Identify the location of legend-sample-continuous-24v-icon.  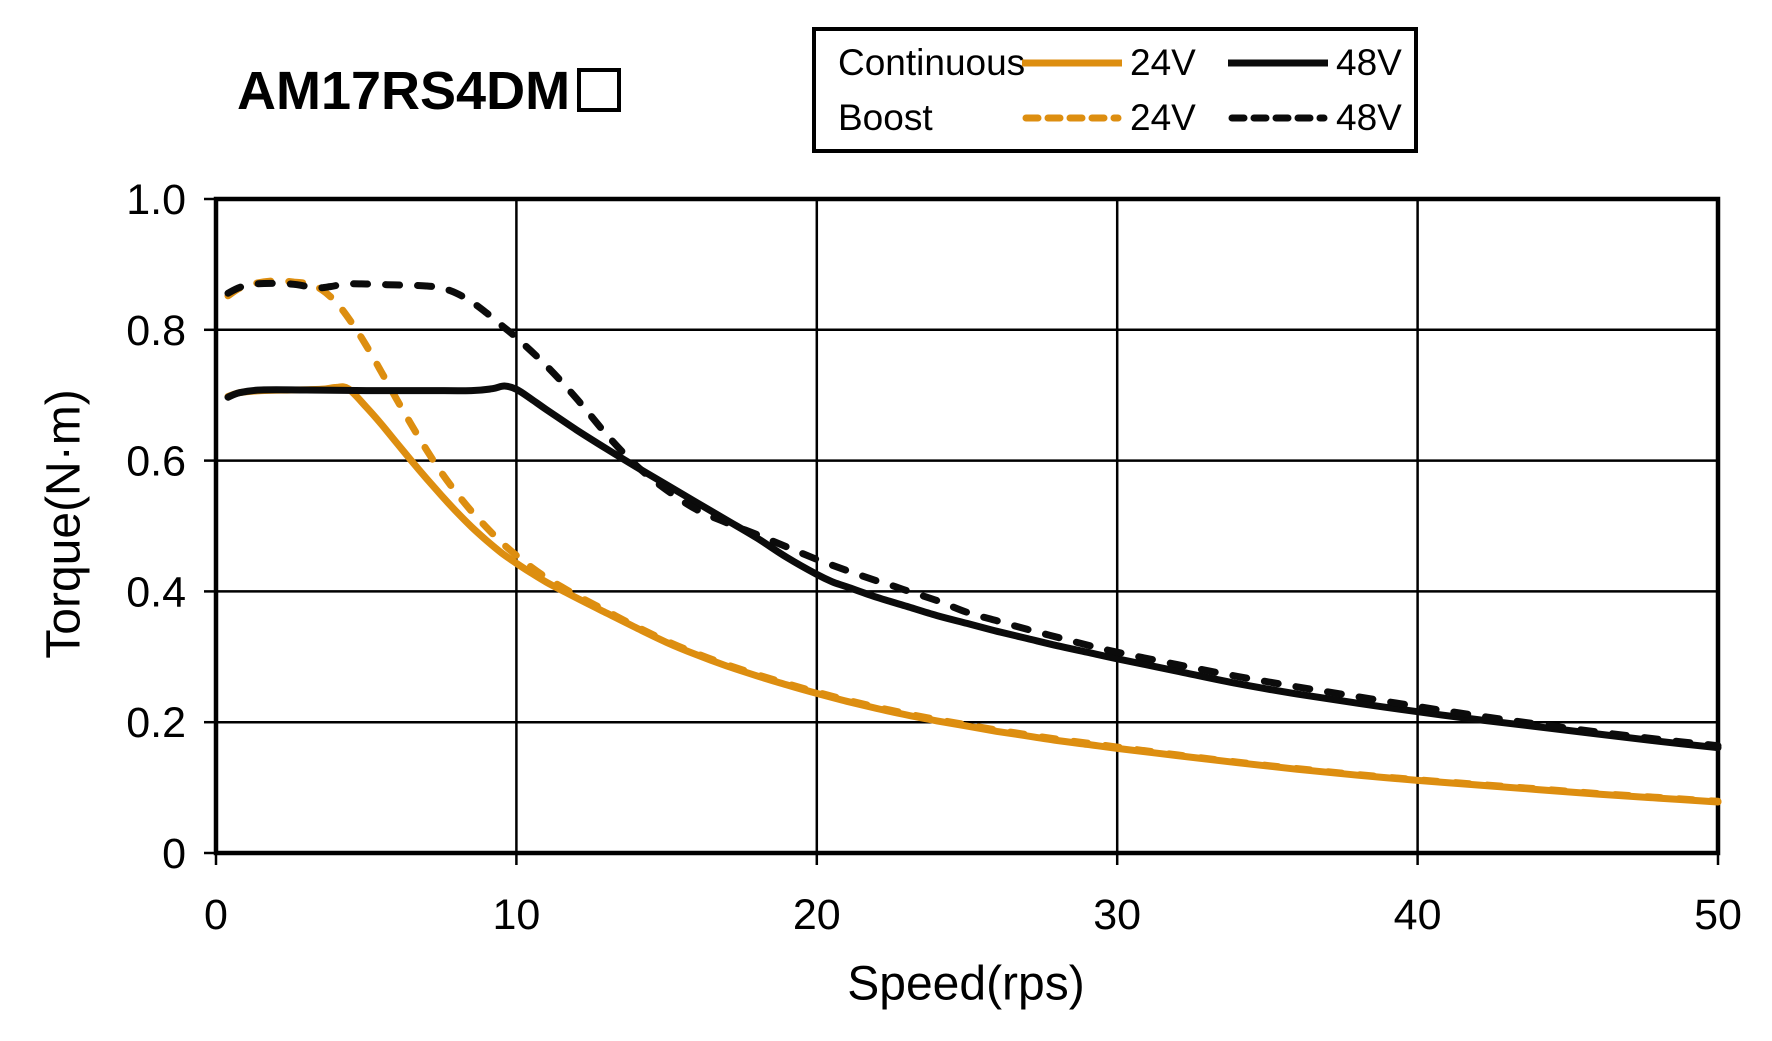
(1072, 62).